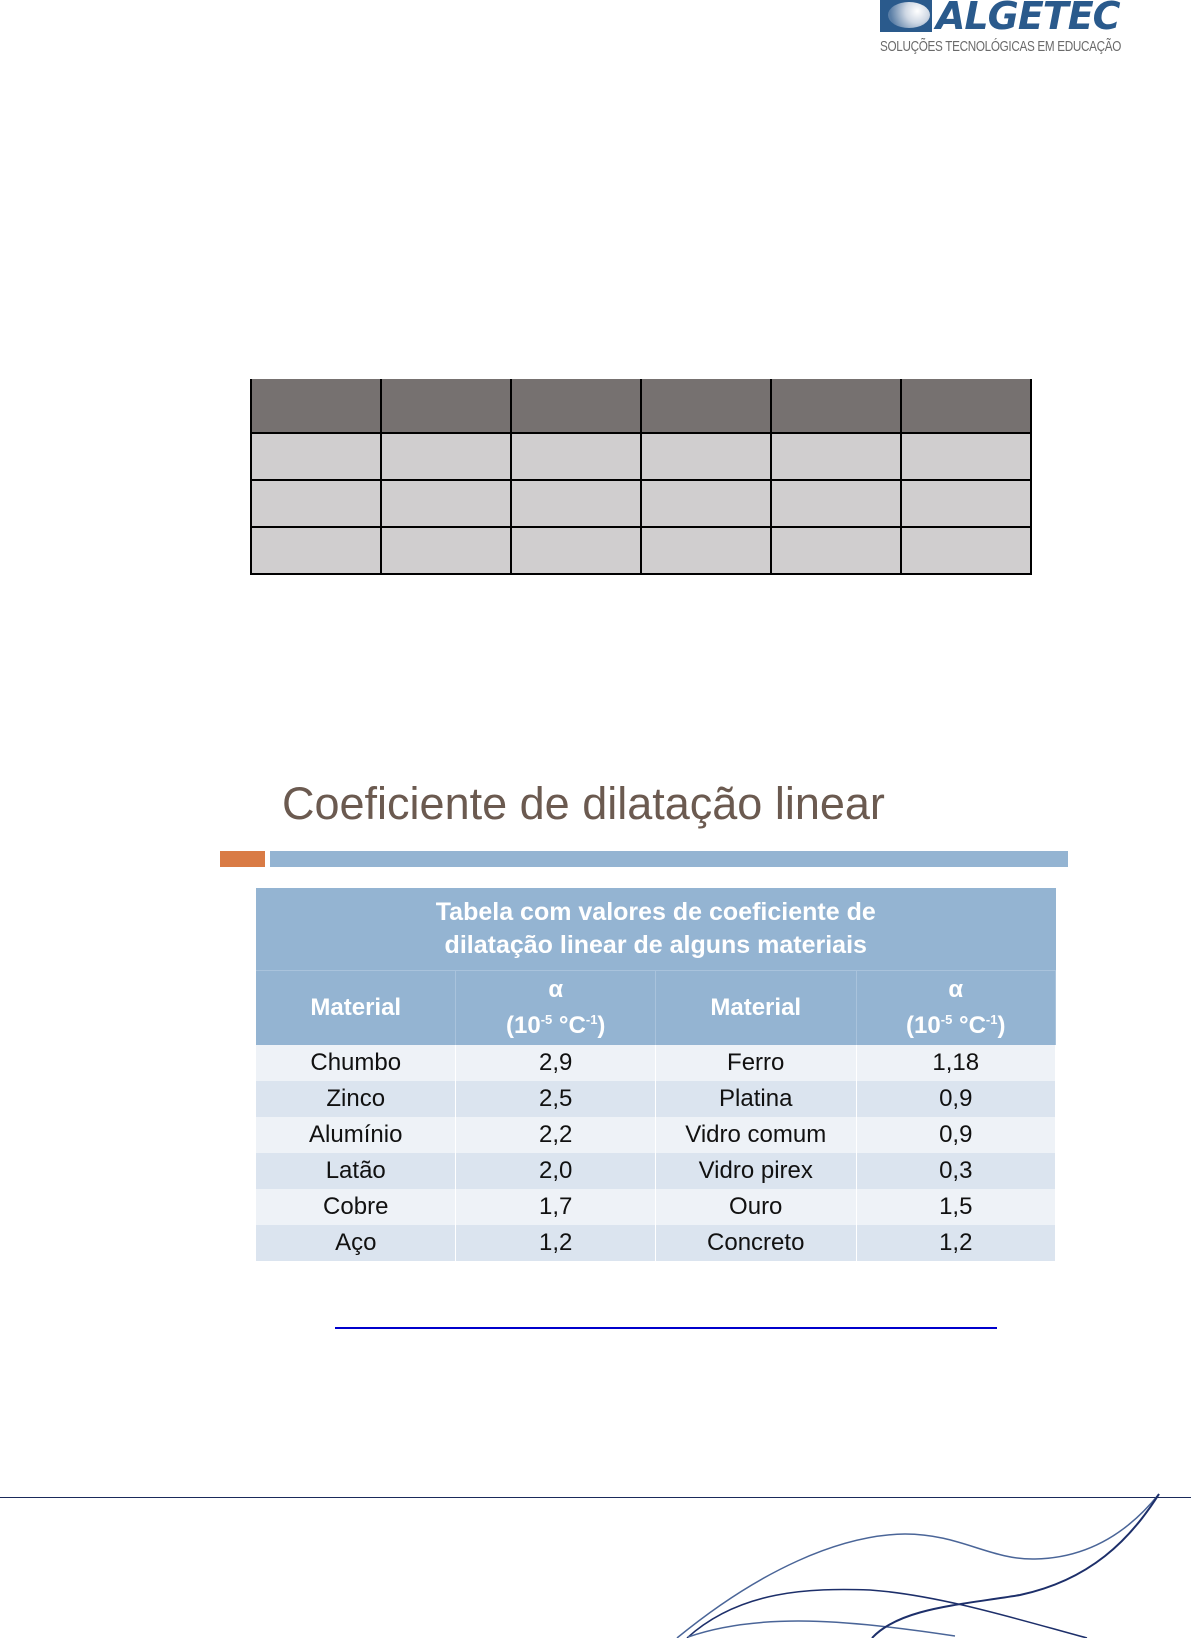  I want to click on table-row: Aço 1,2 Concreto 1,2, so click(656, 1243).